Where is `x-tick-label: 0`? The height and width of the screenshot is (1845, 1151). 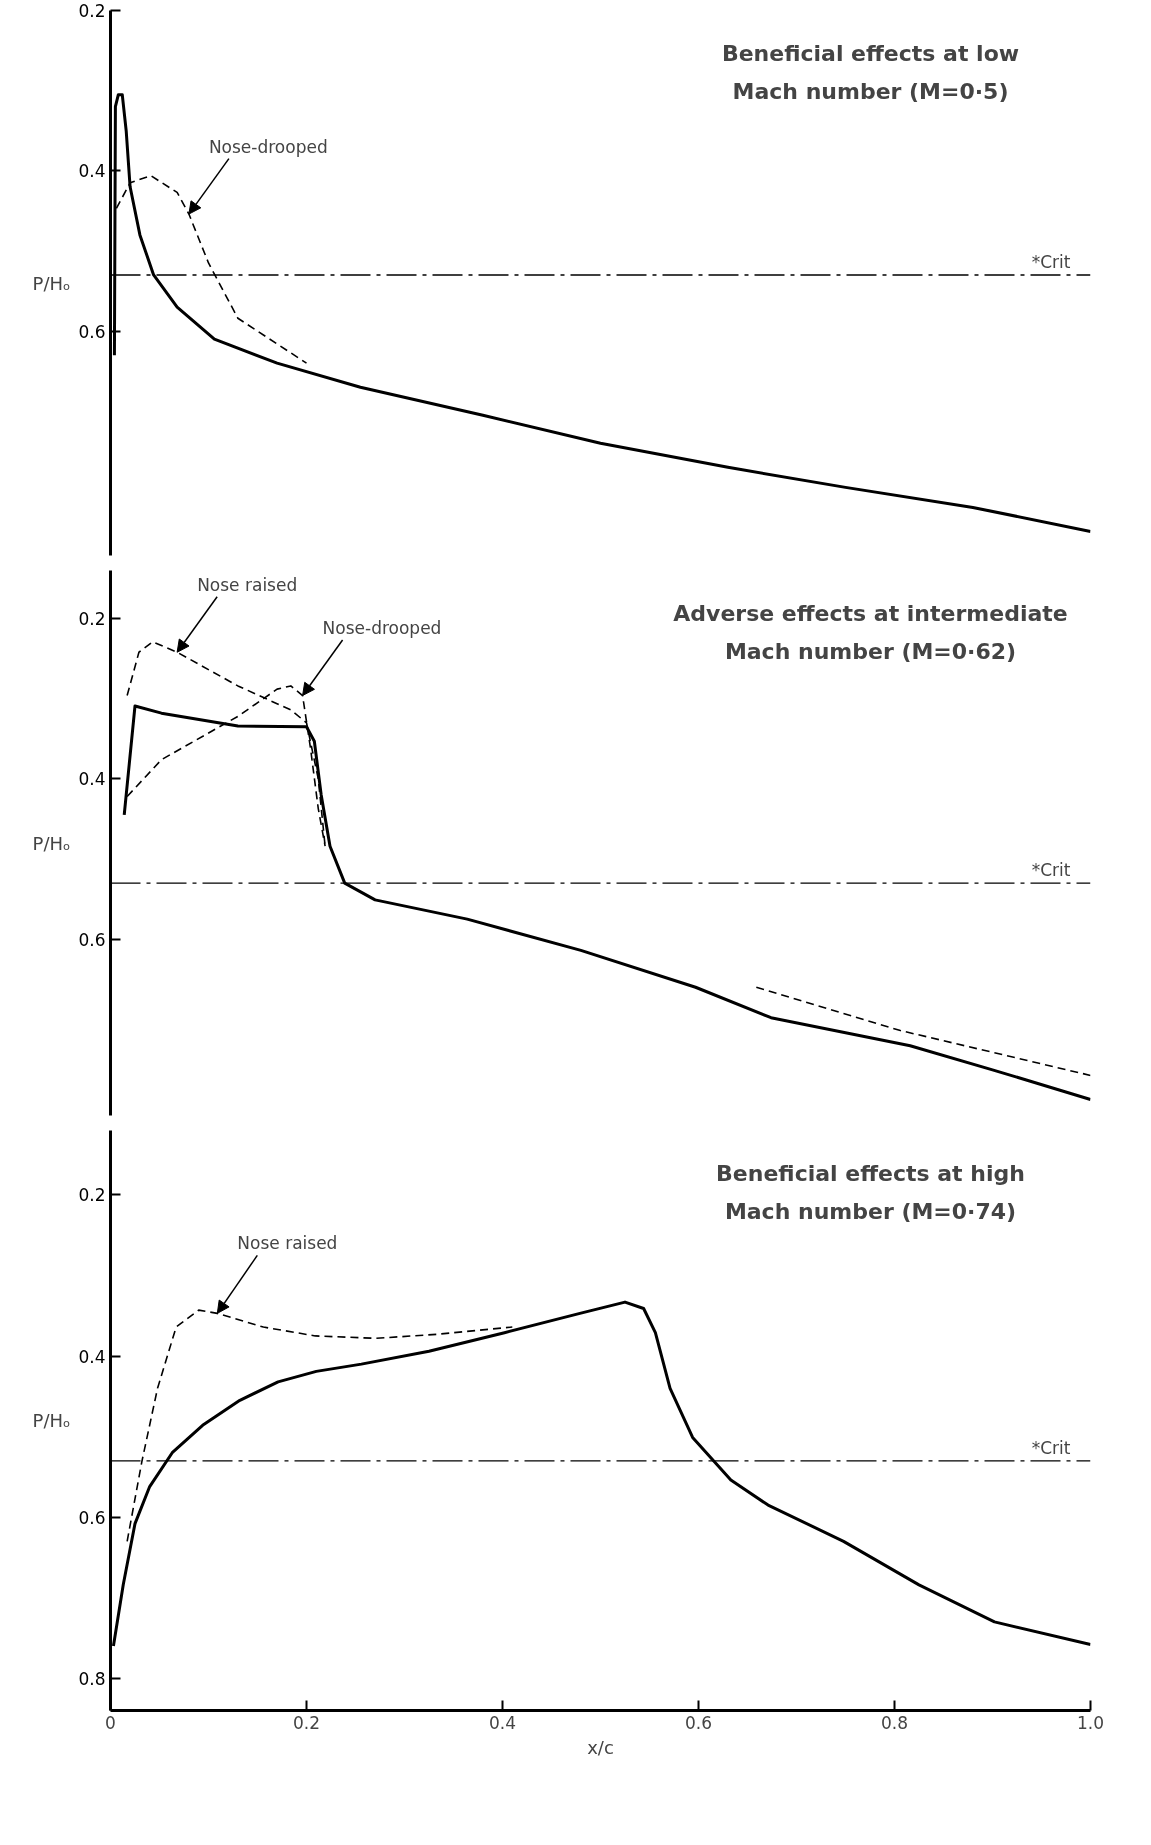
x-tick-label: 0 is located at coordinates (110, 1722).